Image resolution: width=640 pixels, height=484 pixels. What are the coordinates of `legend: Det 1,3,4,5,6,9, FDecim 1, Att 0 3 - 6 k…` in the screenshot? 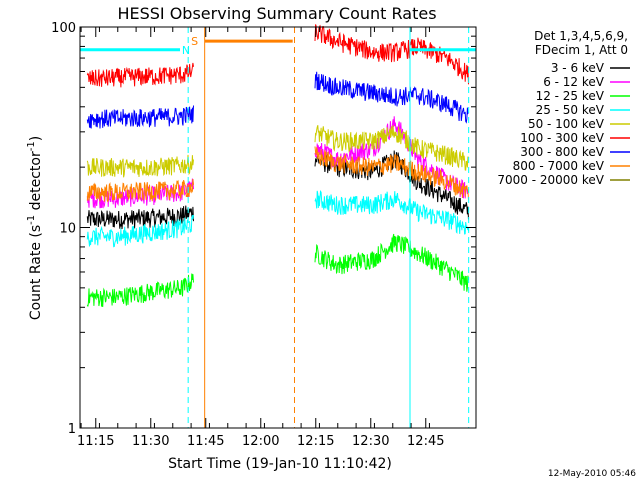 It's located at (563, 108).